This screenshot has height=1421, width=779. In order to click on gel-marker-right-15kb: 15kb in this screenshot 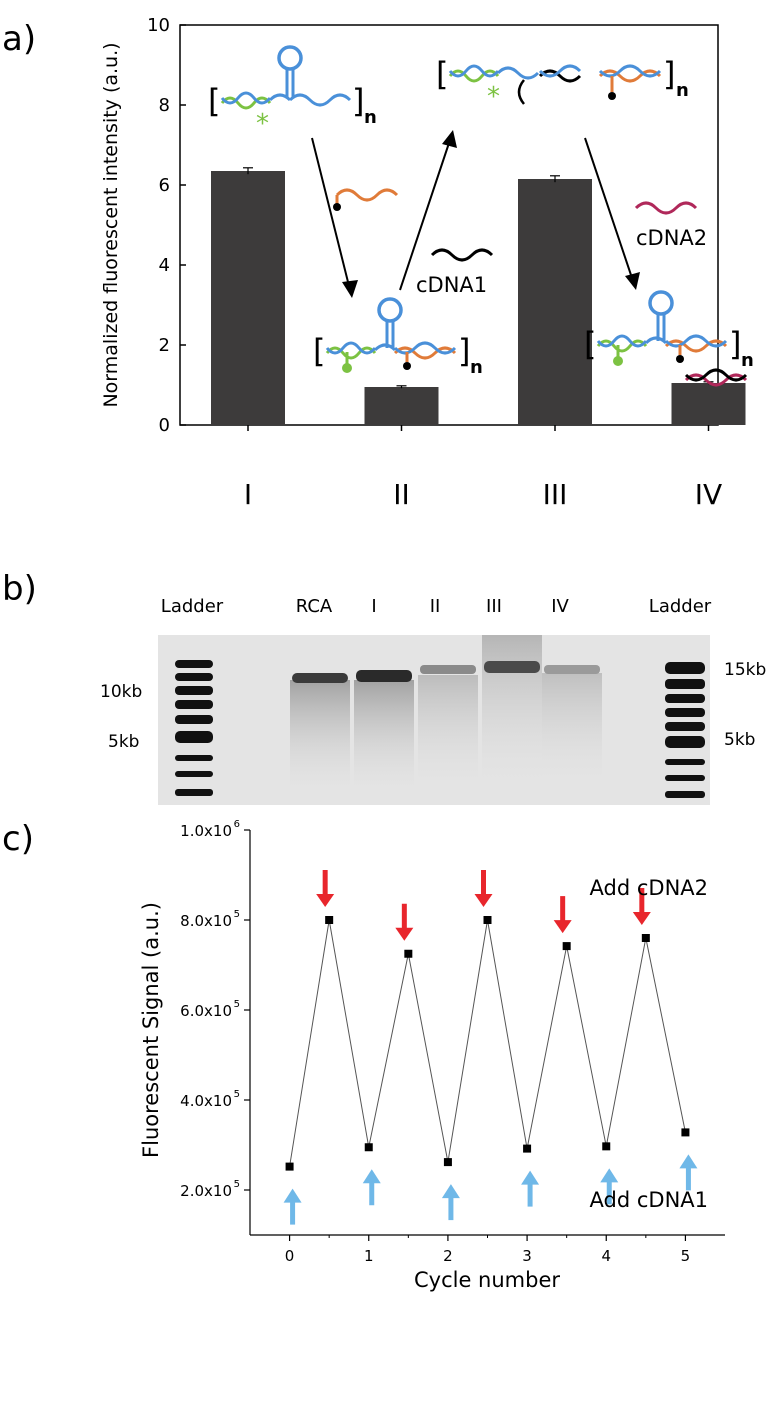, I will do `click(745, 670)`.